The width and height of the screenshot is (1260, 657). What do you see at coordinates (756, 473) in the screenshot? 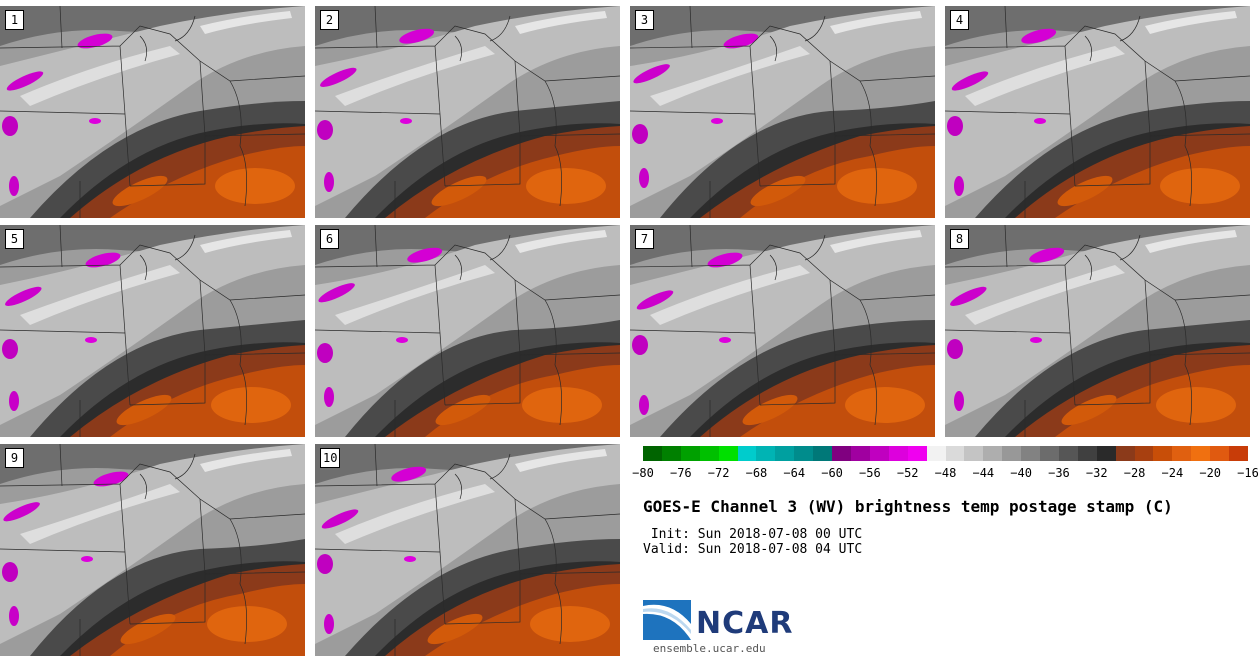
I see `colorbar-tick-label: −68` at bounding box center [756, 473].